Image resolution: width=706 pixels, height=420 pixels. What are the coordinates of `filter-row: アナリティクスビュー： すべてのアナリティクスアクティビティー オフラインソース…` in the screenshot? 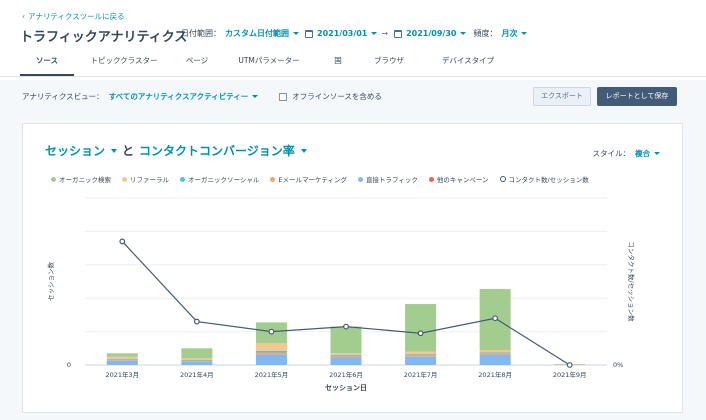 It's located at (202, 96).